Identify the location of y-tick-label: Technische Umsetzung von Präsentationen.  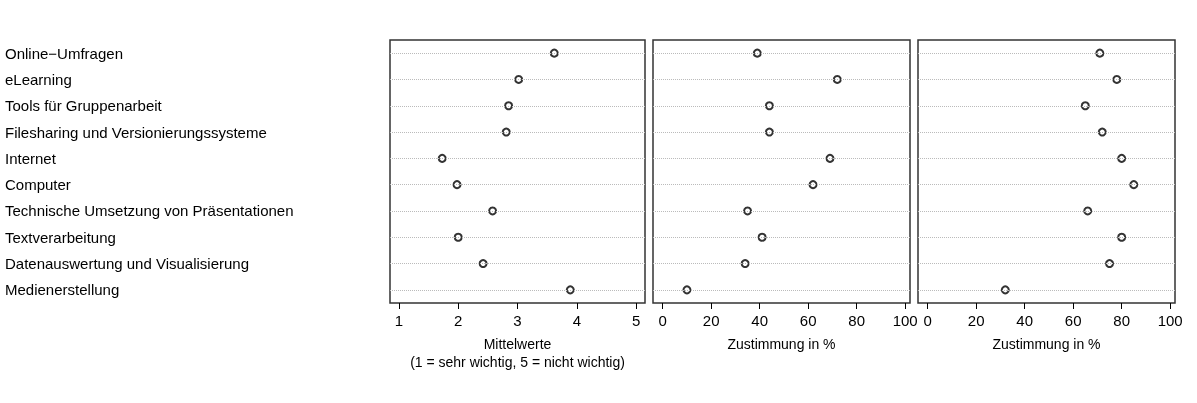
(149, 211).